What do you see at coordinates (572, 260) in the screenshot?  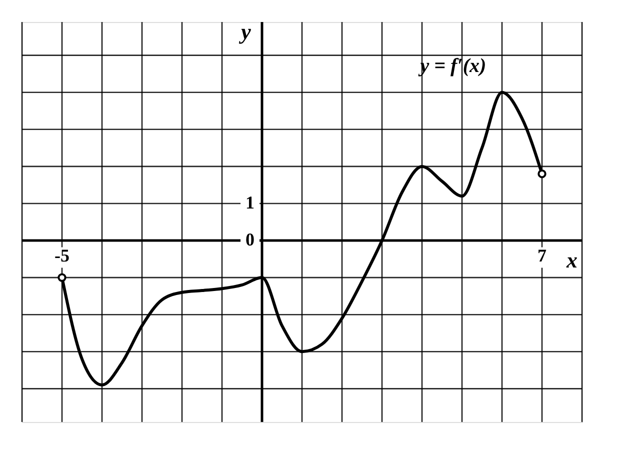 I see `x-axis-title: x` at bounding box center [572, 260].